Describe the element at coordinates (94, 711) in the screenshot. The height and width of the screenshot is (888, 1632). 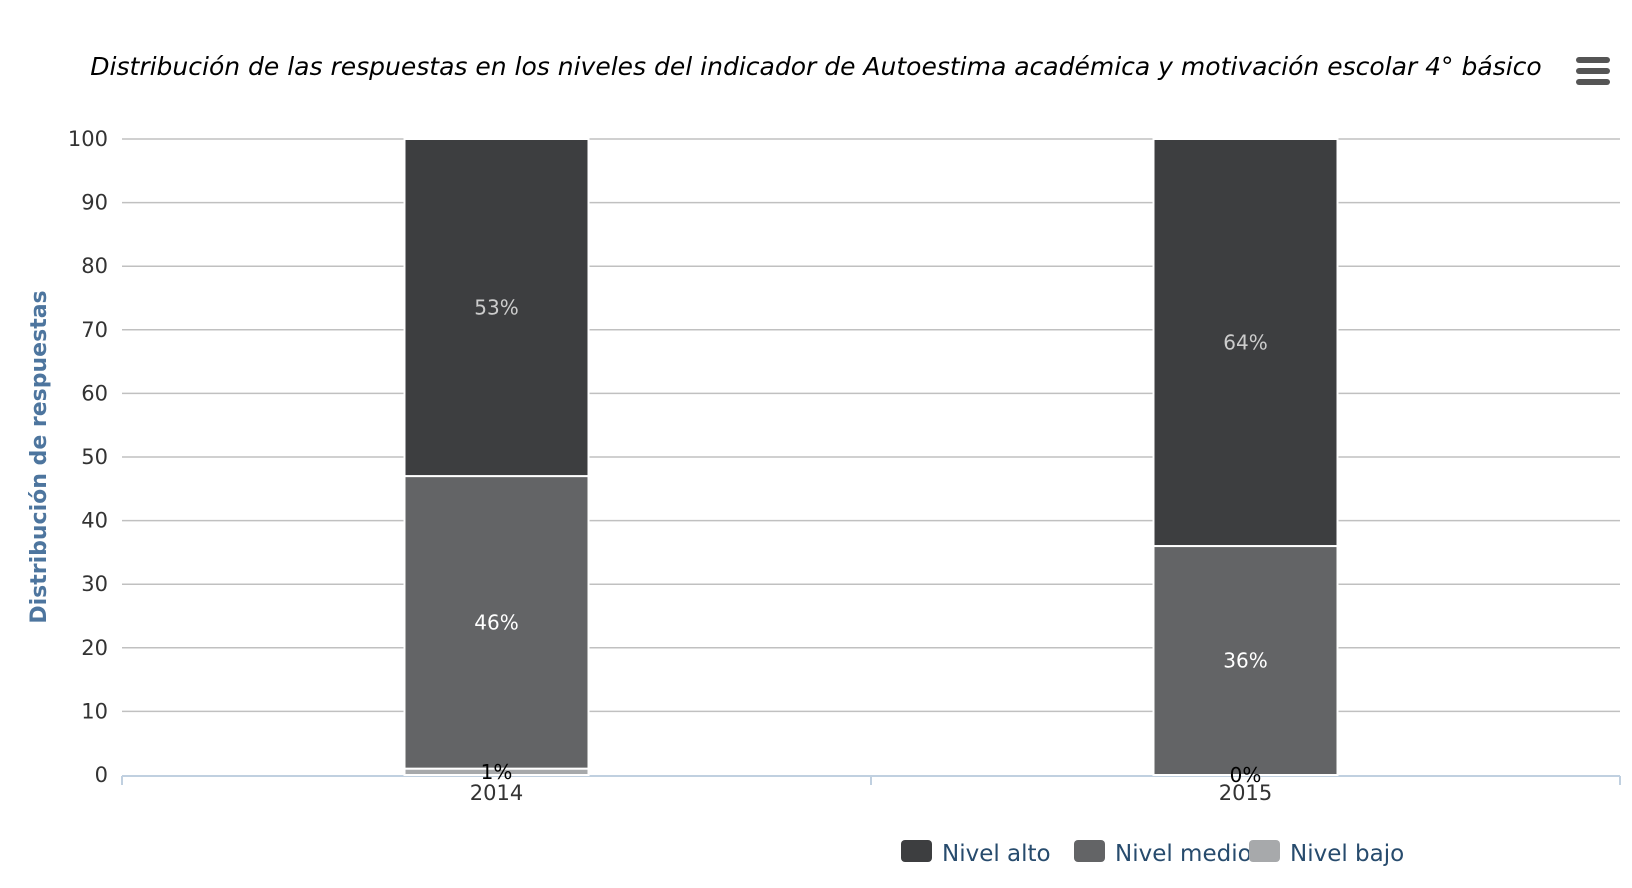
I see `y-tick-label: 10` at that location.